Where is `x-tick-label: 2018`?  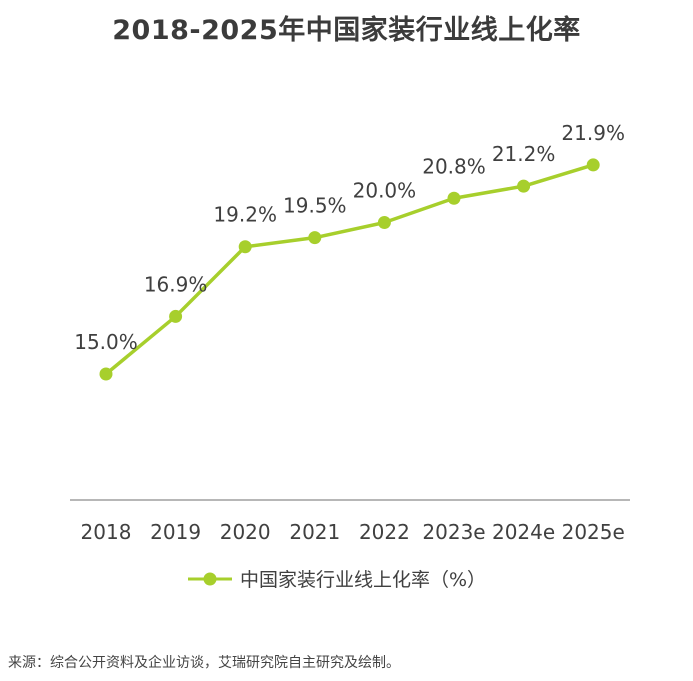 x-tick-label: 2018 is located at coordinates (106, 532).